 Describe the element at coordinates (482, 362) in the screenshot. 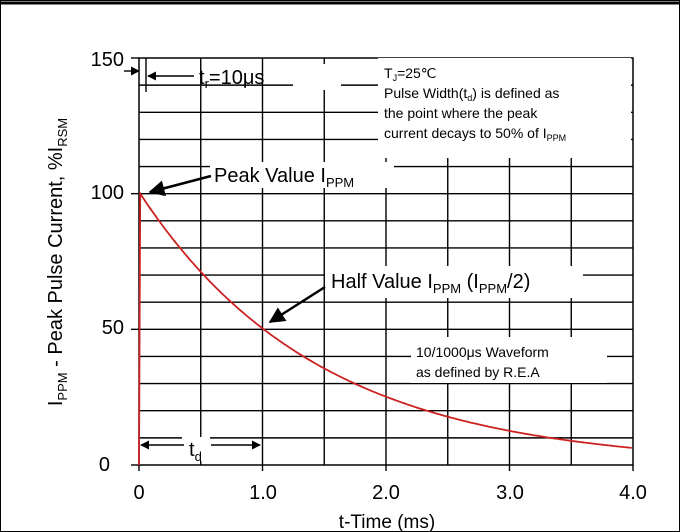

I see `waveform-note: 10/1000μs Waveform as defined by R.E.A` at that location.